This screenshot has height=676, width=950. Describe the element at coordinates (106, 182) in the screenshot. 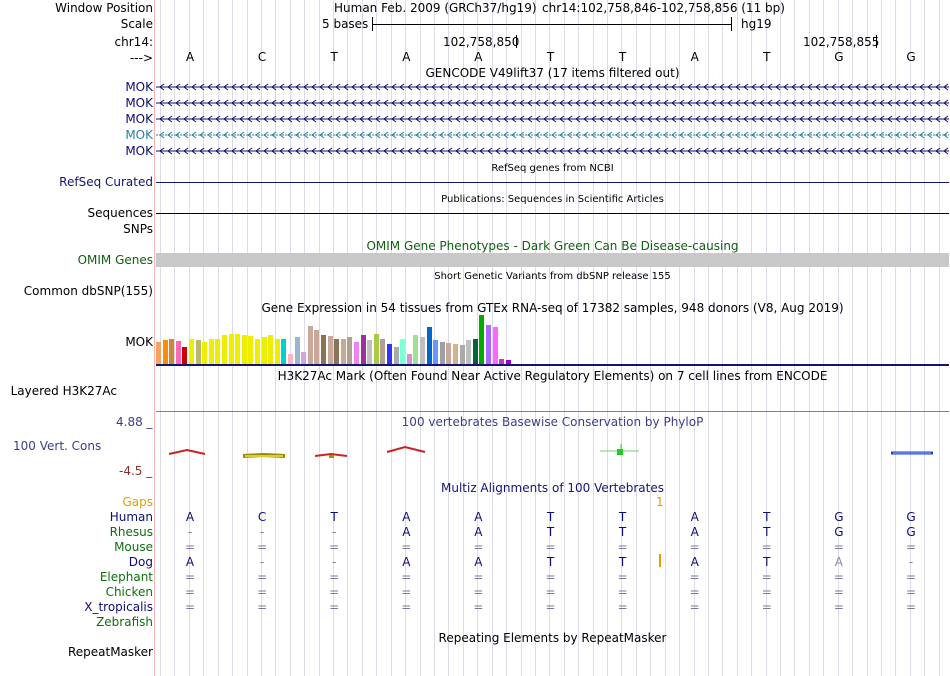

I see `refseq-label: RefSeq Curated` at that location.